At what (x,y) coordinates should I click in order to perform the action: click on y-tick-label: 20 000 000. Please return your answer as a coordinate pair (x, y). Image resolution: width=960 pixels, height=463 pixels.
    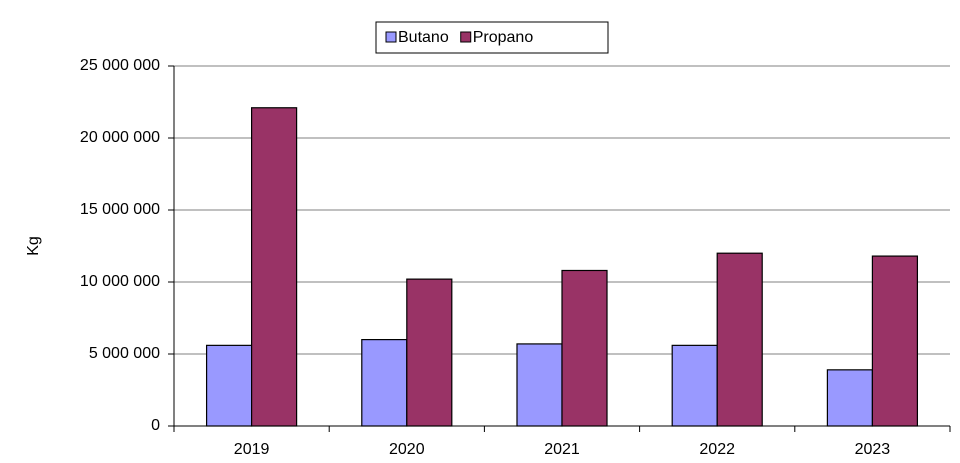
    Looking at the image, I should click on (120, 137).